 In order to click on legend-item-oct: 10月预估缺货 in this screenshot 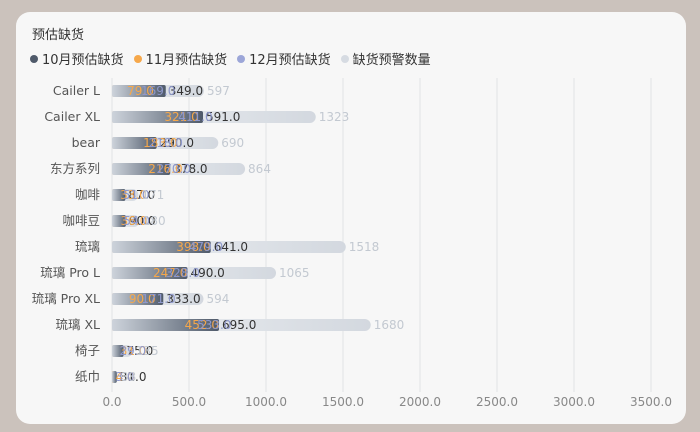, I will do `click(77, 58)`.